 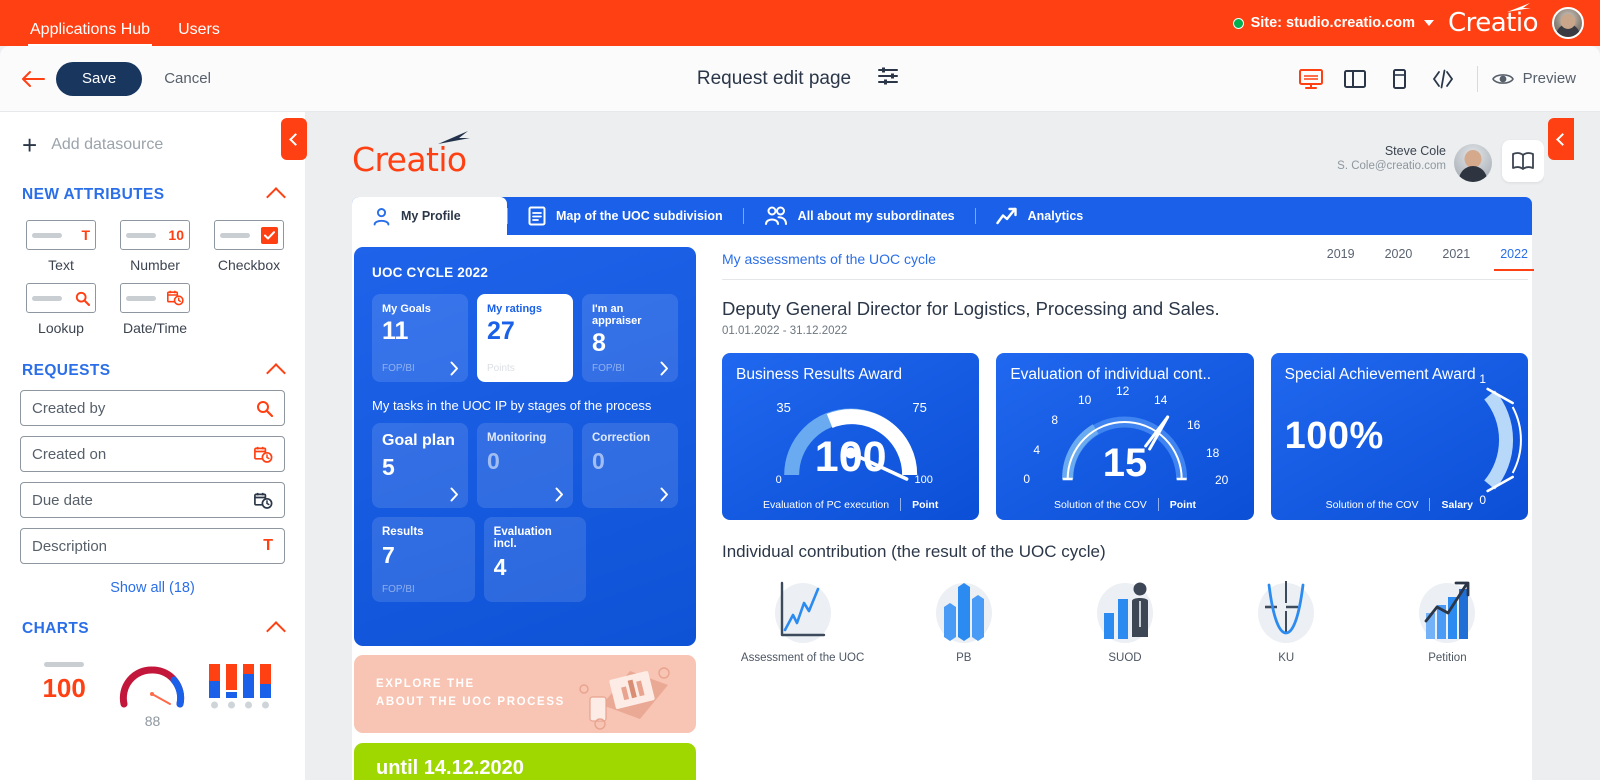 What do you see at coordinates (1124, 619) in the screenshot?
I see `contribution-suod: SUOD` at bounding box center [1124, 619].